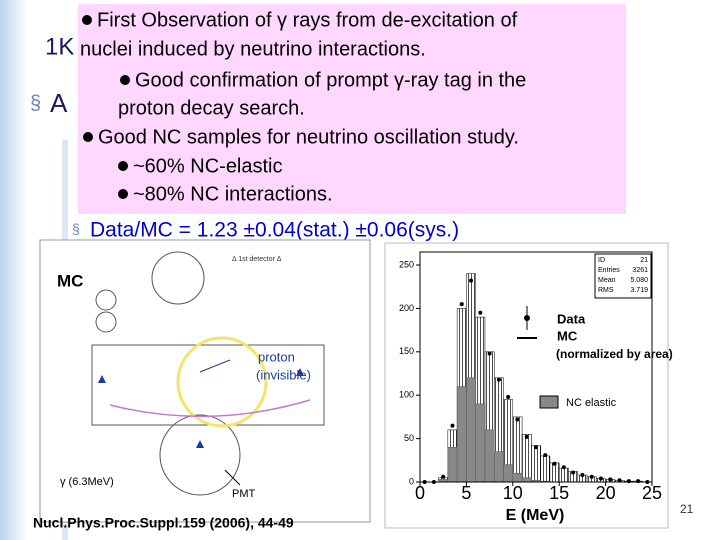 Image resolution: width=720 pixels, height=540 pixels. I want to click on callout-line: nuclei induced by neutrino interactions., so click(253, 49).